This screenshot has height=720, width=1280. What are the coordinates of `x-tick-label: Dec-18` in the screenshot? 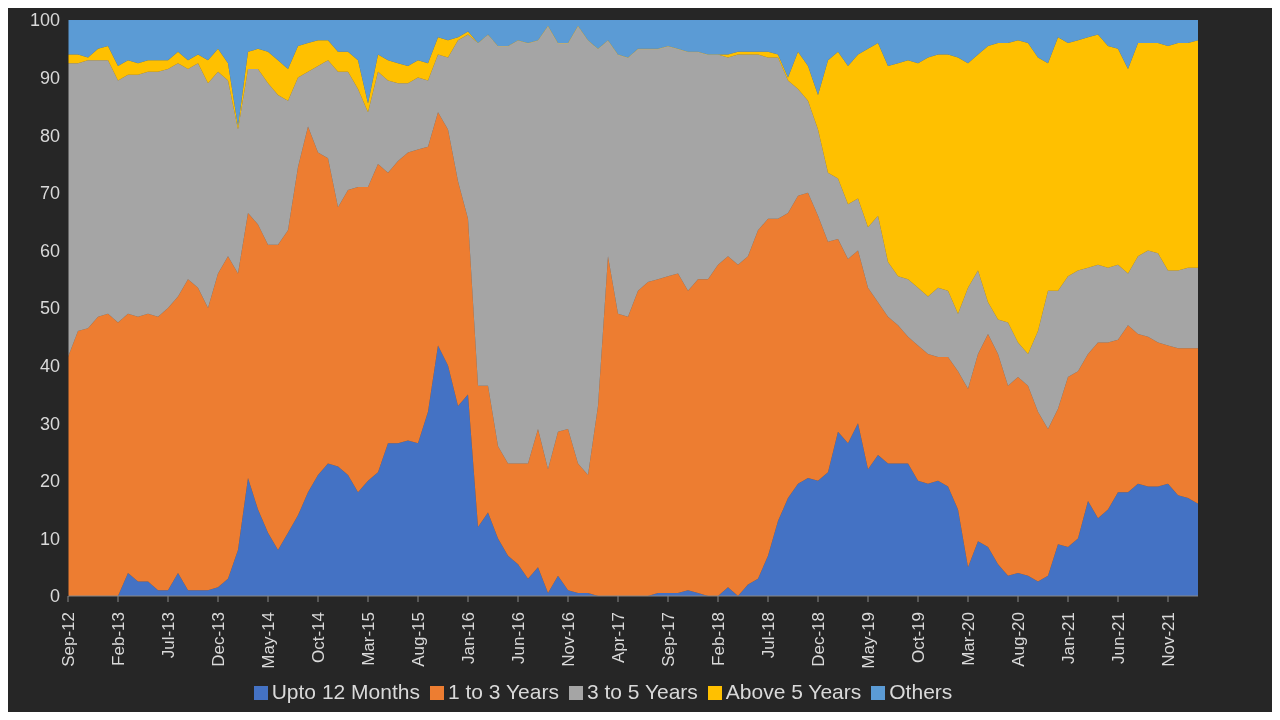 It's located at (818, 639).